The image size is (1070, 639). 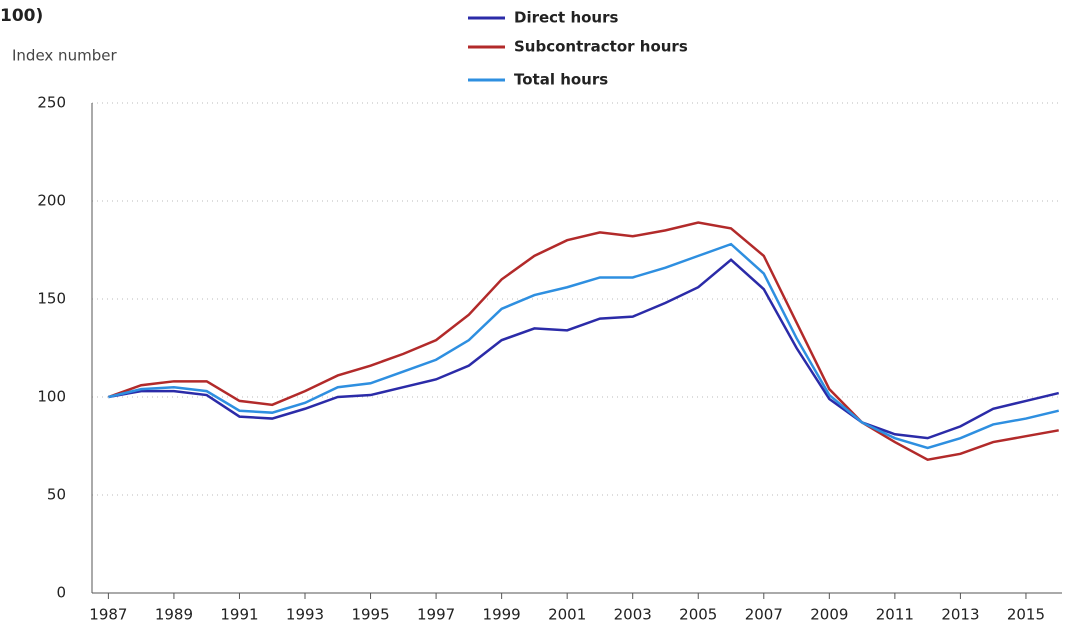 I want to click on y-tick-label: 100, so click(x=51, y=397).